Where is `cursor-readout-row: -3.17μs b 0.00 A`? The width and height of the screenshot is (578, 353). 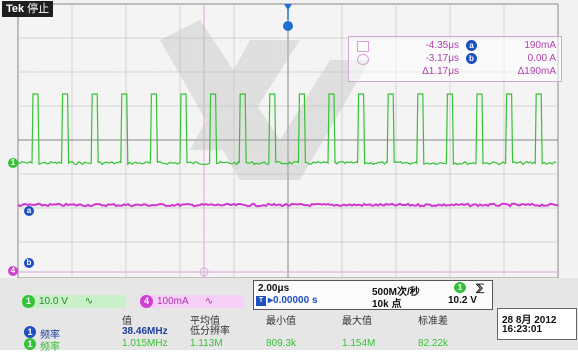
cursor-readout-row: -3.17μs b 0.00 A is located at coordinates (455, 58).